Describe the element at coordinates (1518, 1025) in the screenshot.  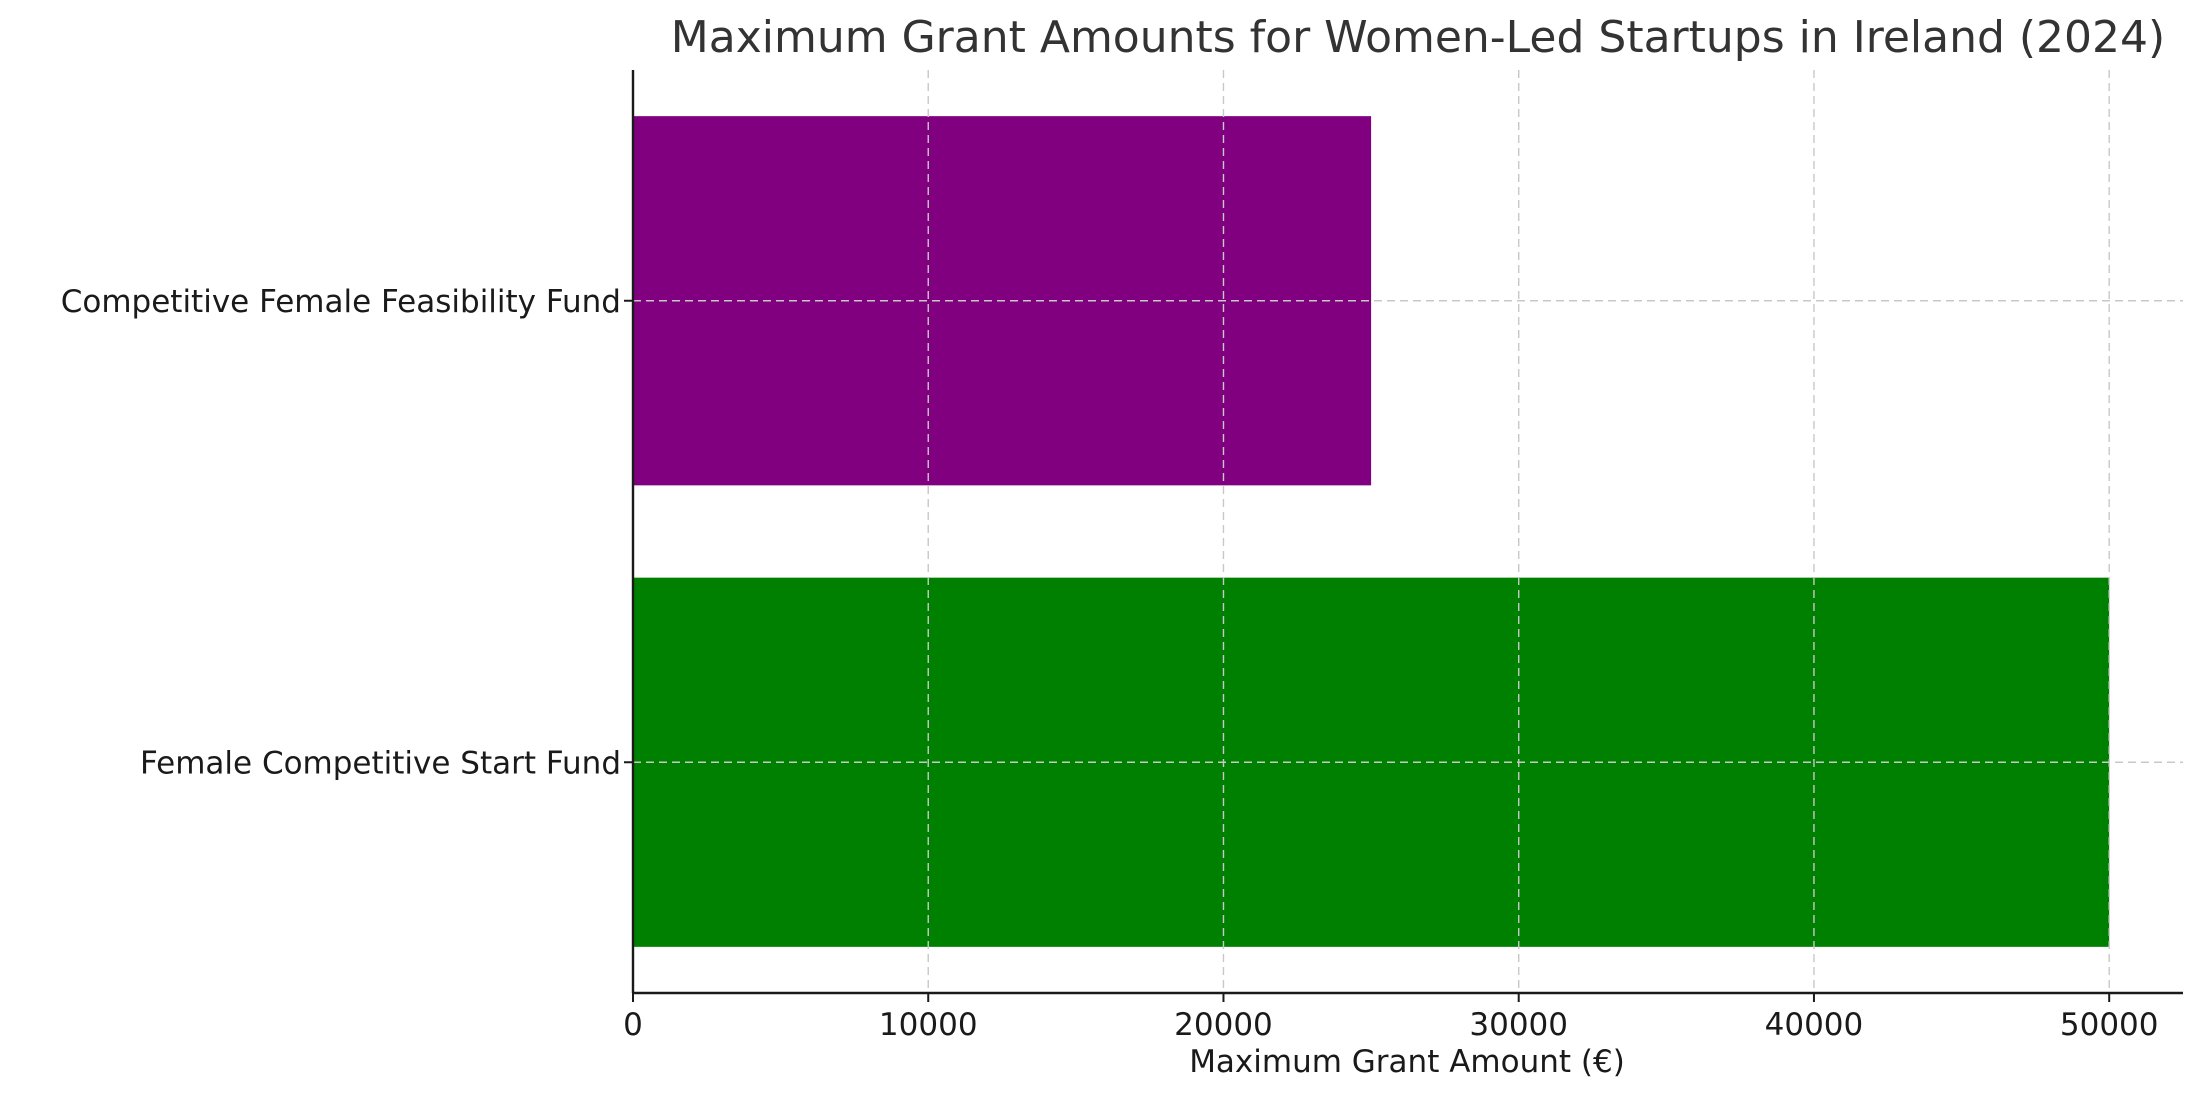
I see `x-tick-label-3: 30000` at that location.